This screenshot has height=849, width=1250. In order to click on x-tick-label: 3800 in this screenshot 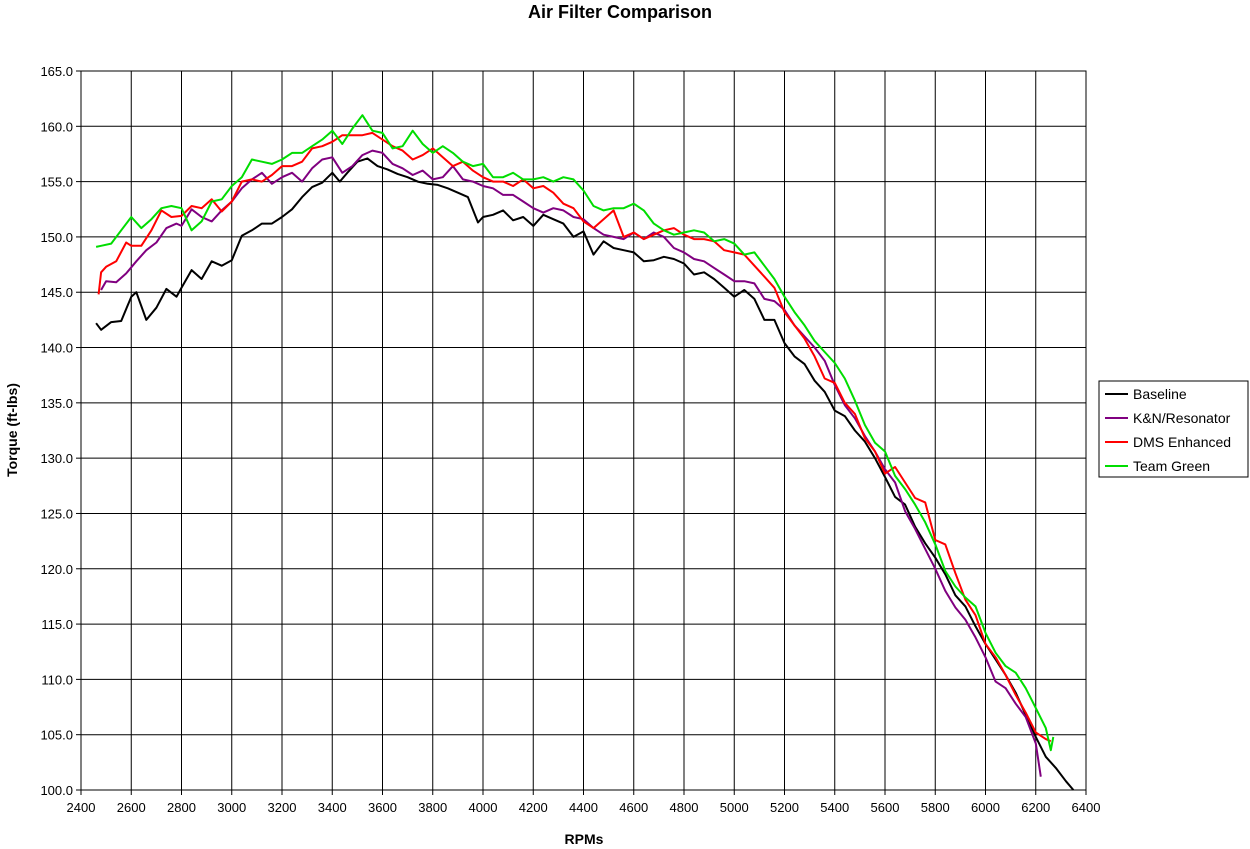, I will do `click(432, 807)`.